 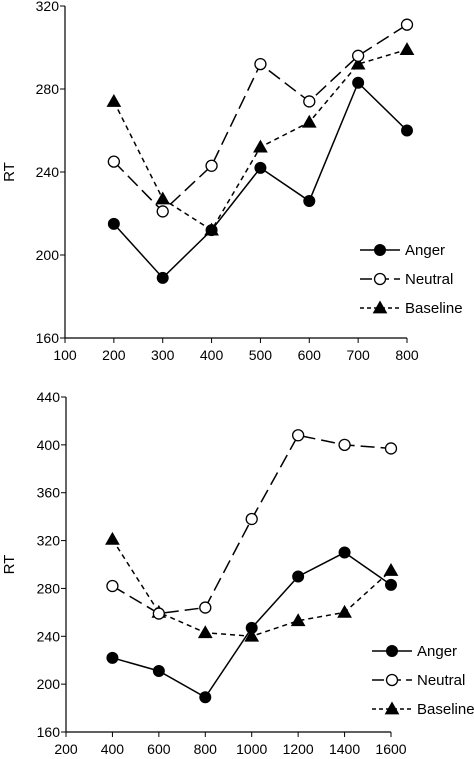 I want to click on y-tick-label: 360, so click(x=49, y=493).